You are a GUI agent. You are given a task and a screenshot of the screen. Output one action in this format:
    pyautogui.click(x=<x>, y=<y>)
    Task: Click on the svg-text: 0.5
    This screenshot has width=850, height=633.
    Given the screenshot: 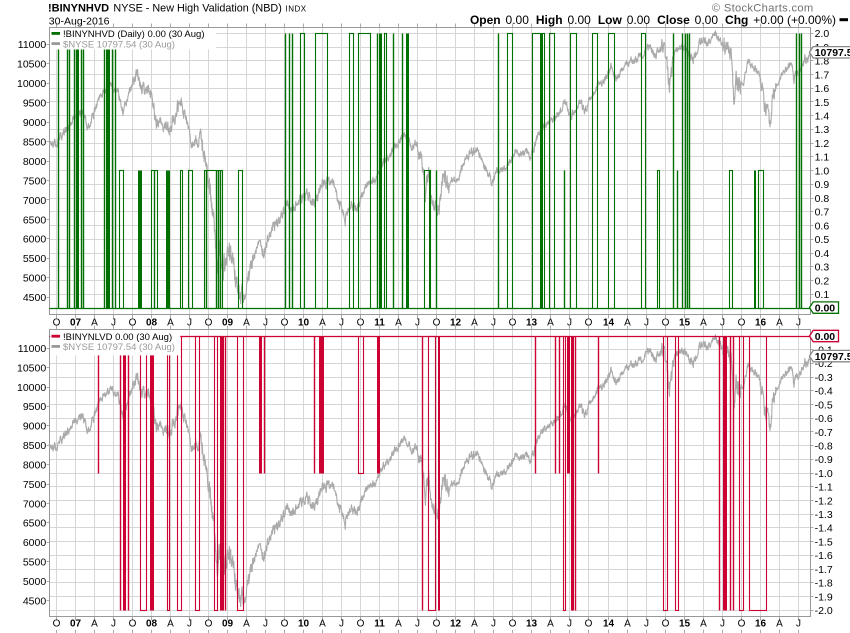 What is the action you would take?
    pyautogui.click(x=822, y=240)
    